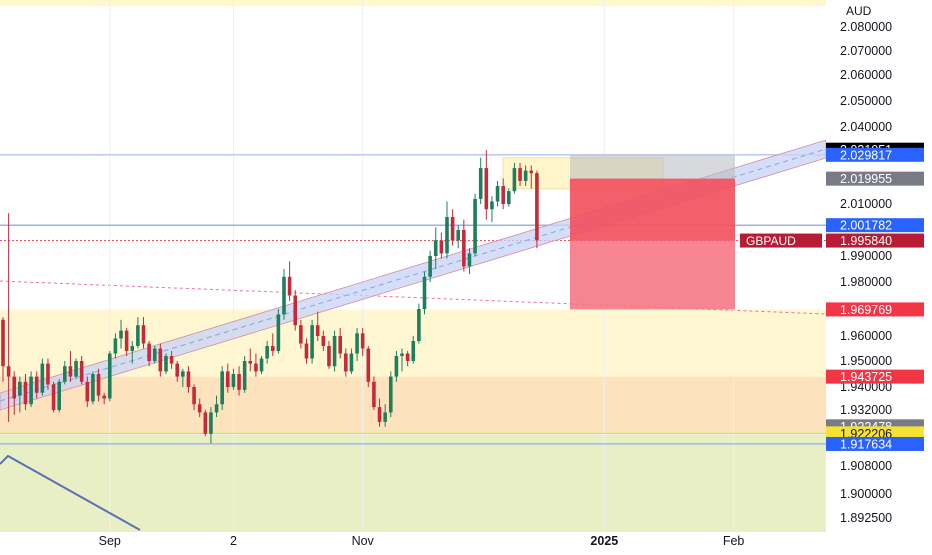  What do you see at coordinates (875, 444) in the screenshot?
I see `price-badge: 1.917634` at bounding box center [875, 444].